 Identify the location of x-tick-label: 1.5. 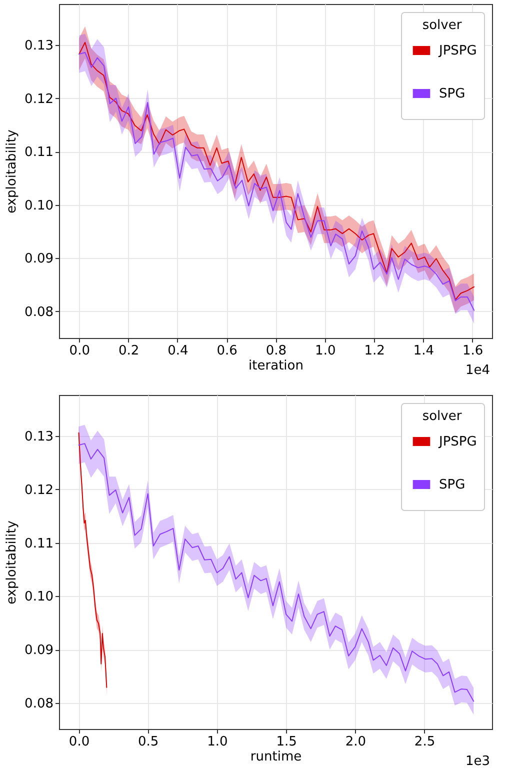
(286, 742).